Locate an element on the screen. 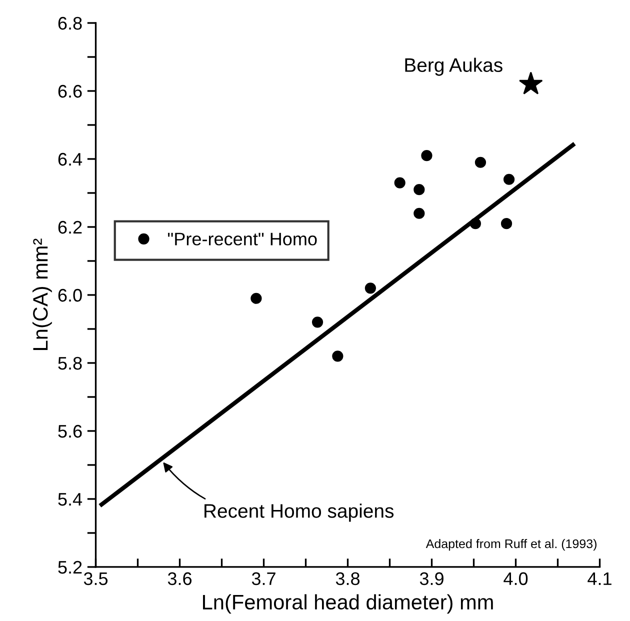 The height and width of the screenshot is (621, 630). y-tick-label: 6.6 is located at coordinates (70, 91).